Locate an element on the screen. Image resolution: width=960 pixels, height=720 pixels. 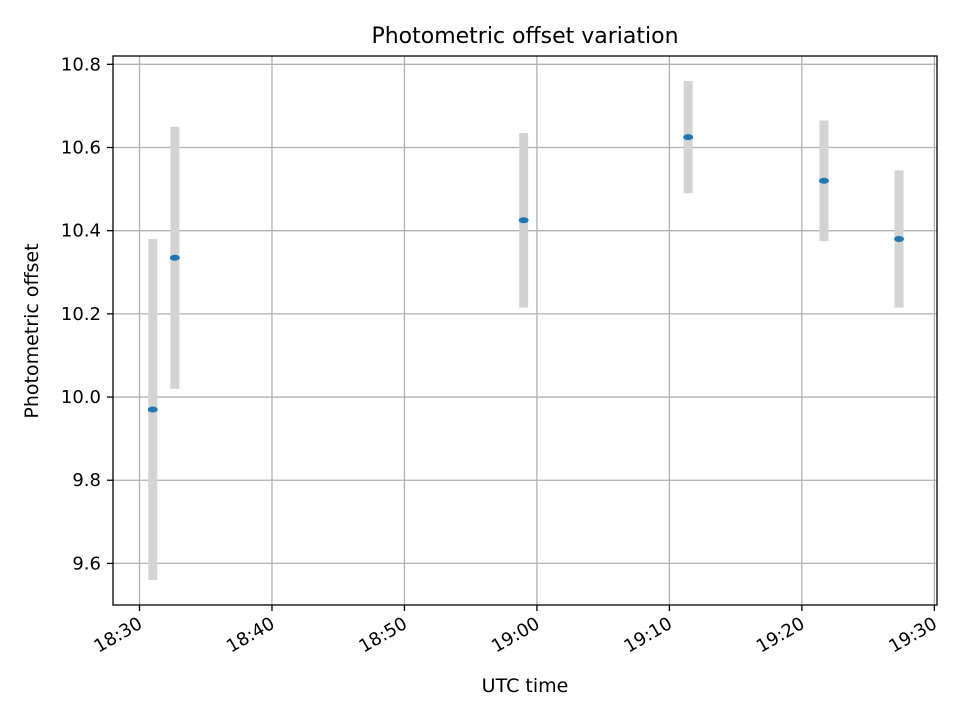
y-tick-label: 10.2 is located at coordinates (81, 314).